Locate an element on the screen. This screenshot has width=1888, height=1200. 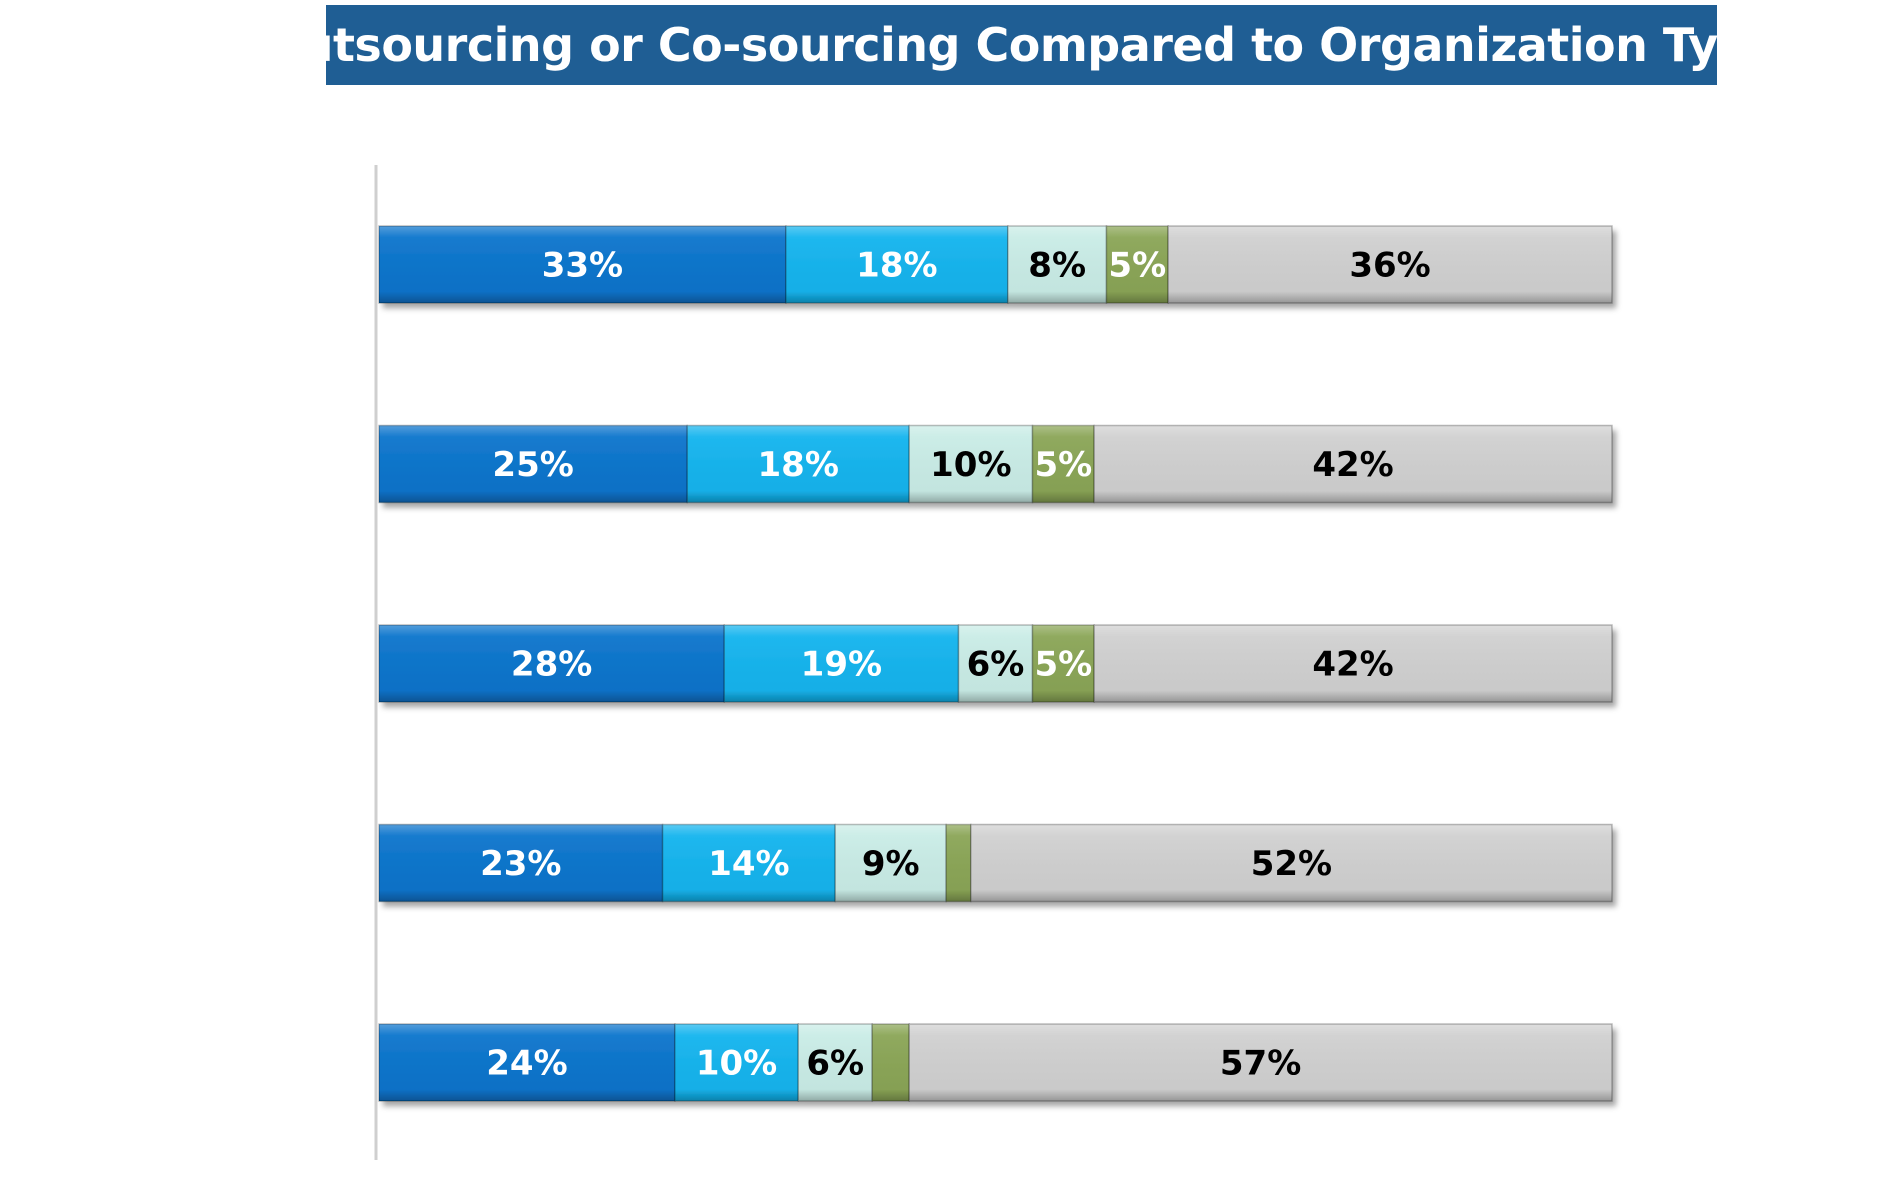
data-label-5-5: 57% is located at coordinates (1260, 1064).